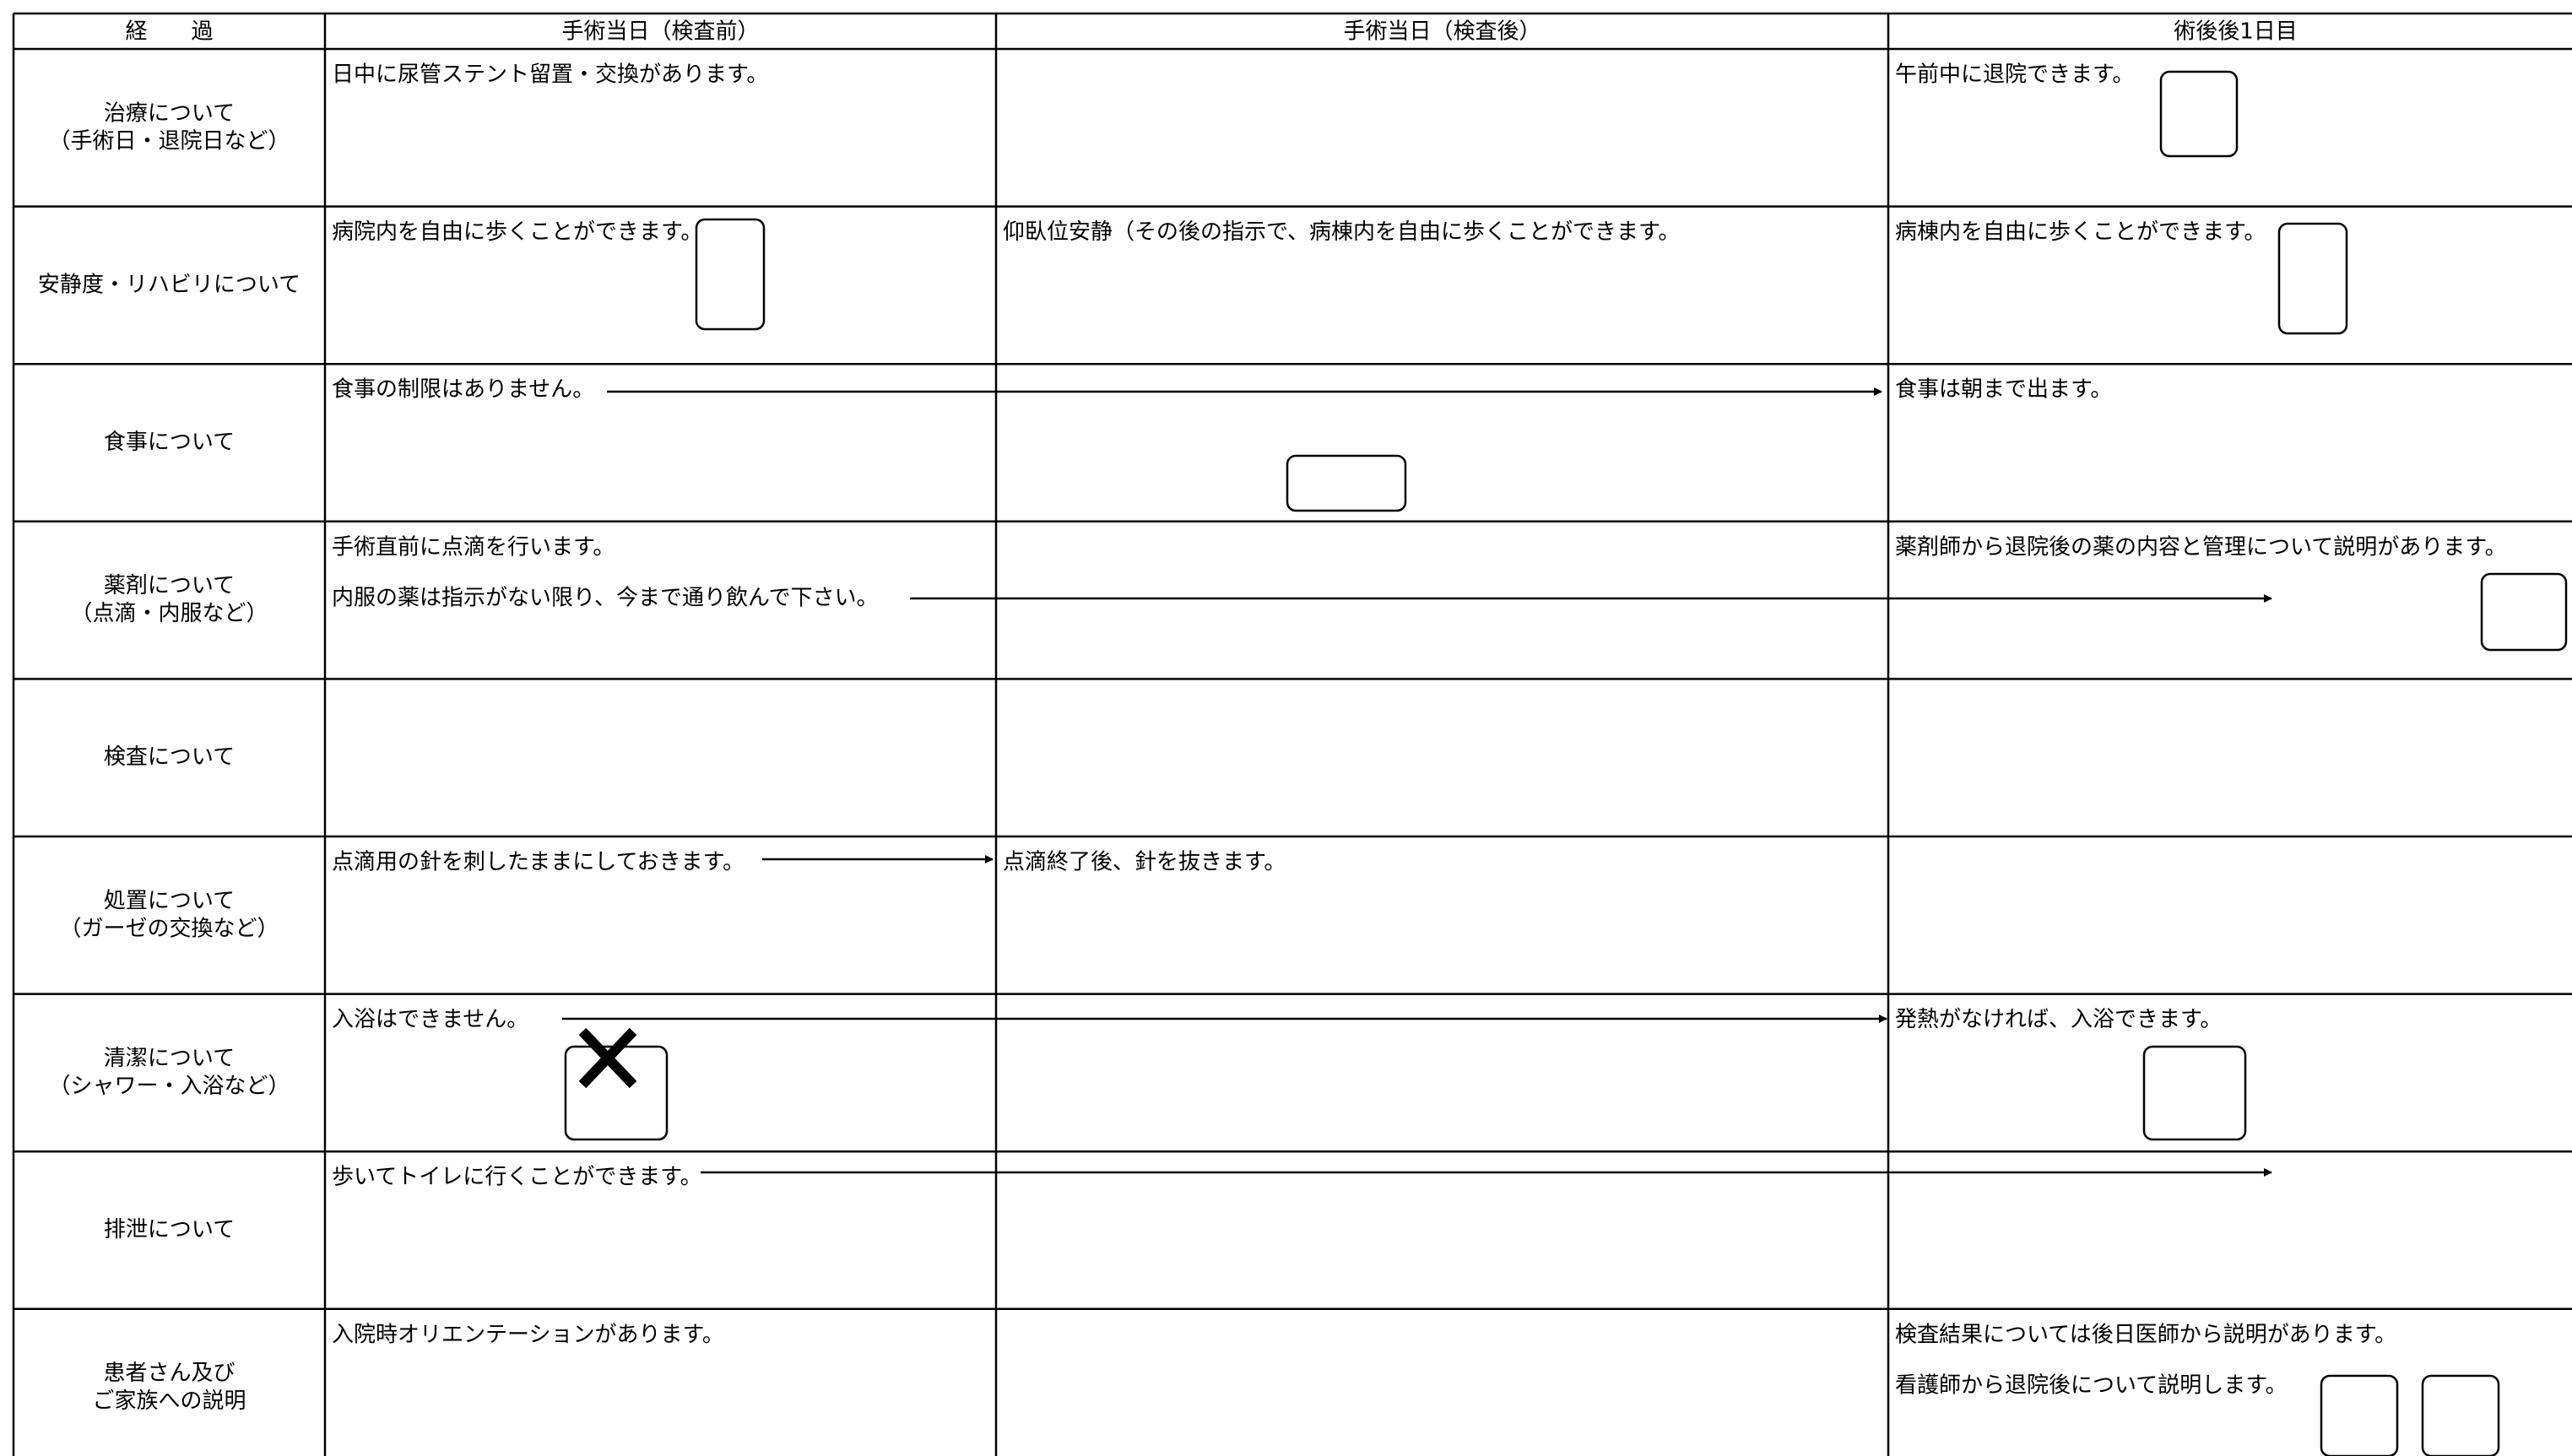  Describe the element at coordinates (473, 547) in the screenshot. I see `cell-text: 手術直前に点滴を行います。` at that location.